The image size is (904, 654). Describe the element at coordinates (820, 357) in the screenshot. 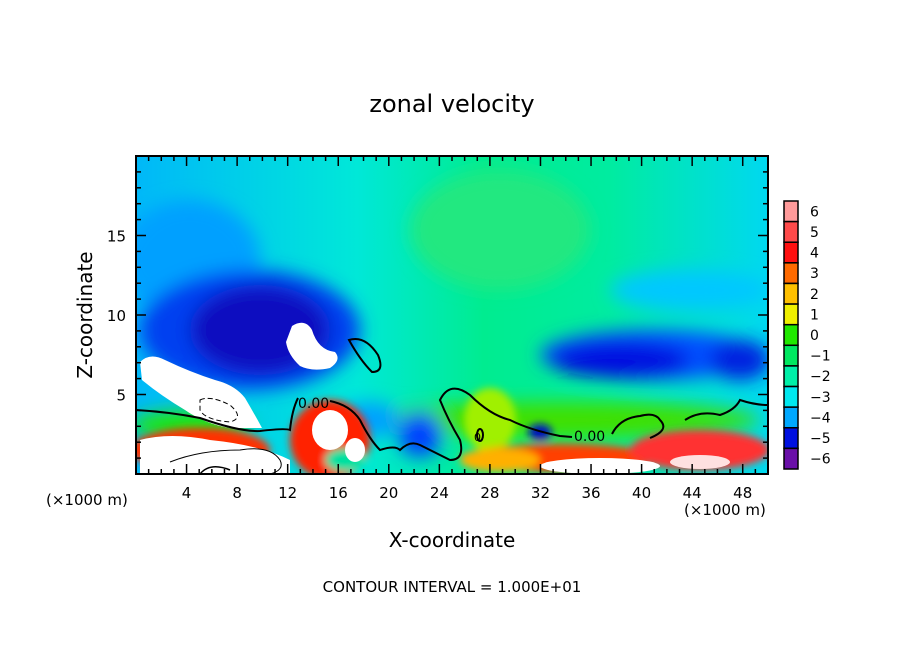

I see `colorbar-tick-label: −1` at that location.